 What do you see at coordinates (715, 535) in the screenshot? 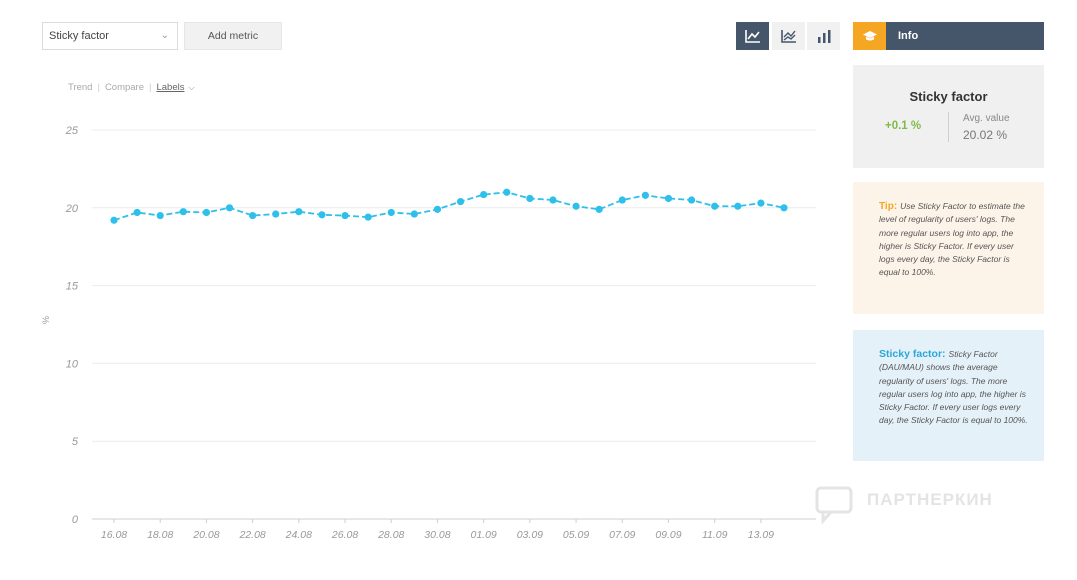
I see `x-tick-label: 11.09` at bounding box center [715, 535].